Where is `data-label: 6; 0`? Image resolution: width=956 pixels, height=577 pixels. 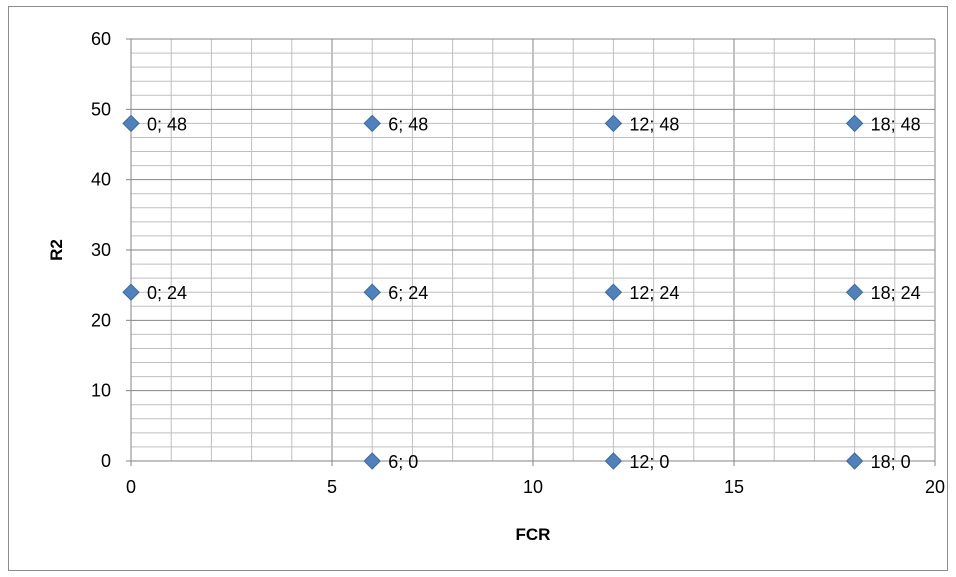
data-label: 6; 0 is located at coordinates (403, 462).